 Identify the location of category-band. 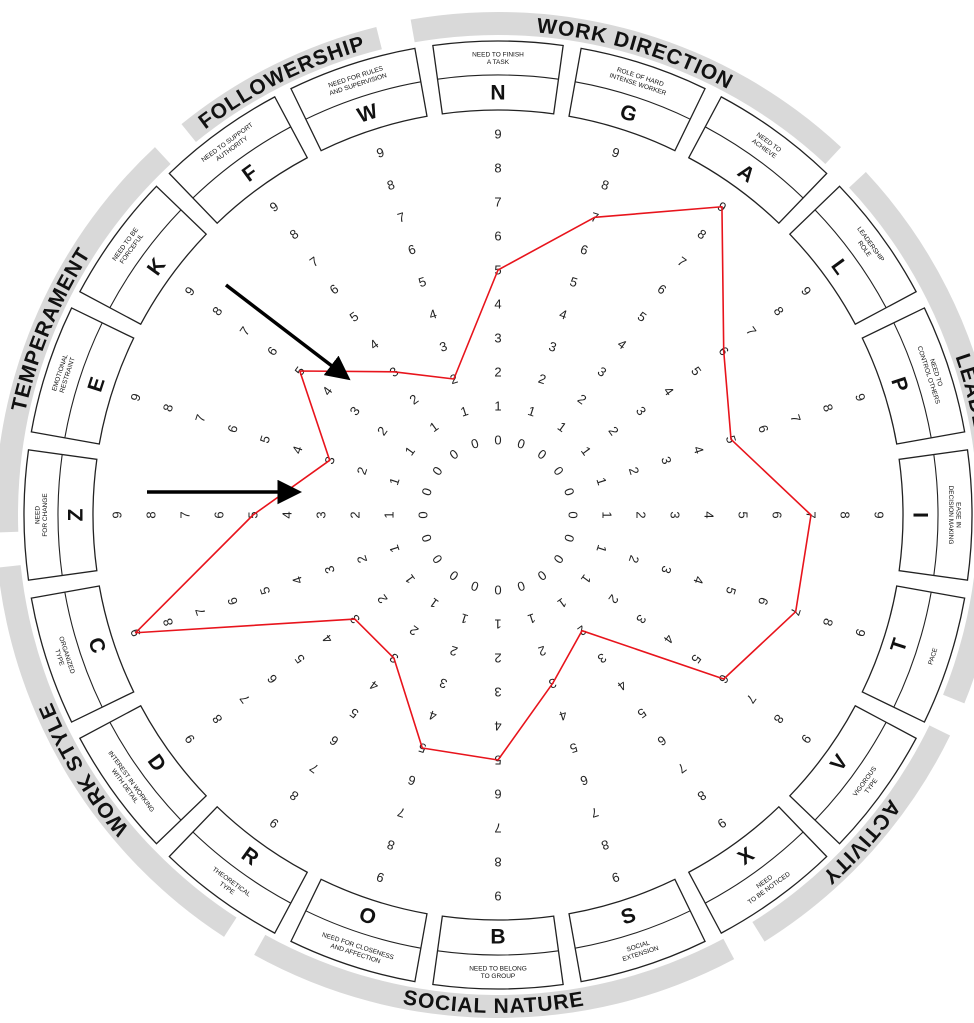
(494, 976).